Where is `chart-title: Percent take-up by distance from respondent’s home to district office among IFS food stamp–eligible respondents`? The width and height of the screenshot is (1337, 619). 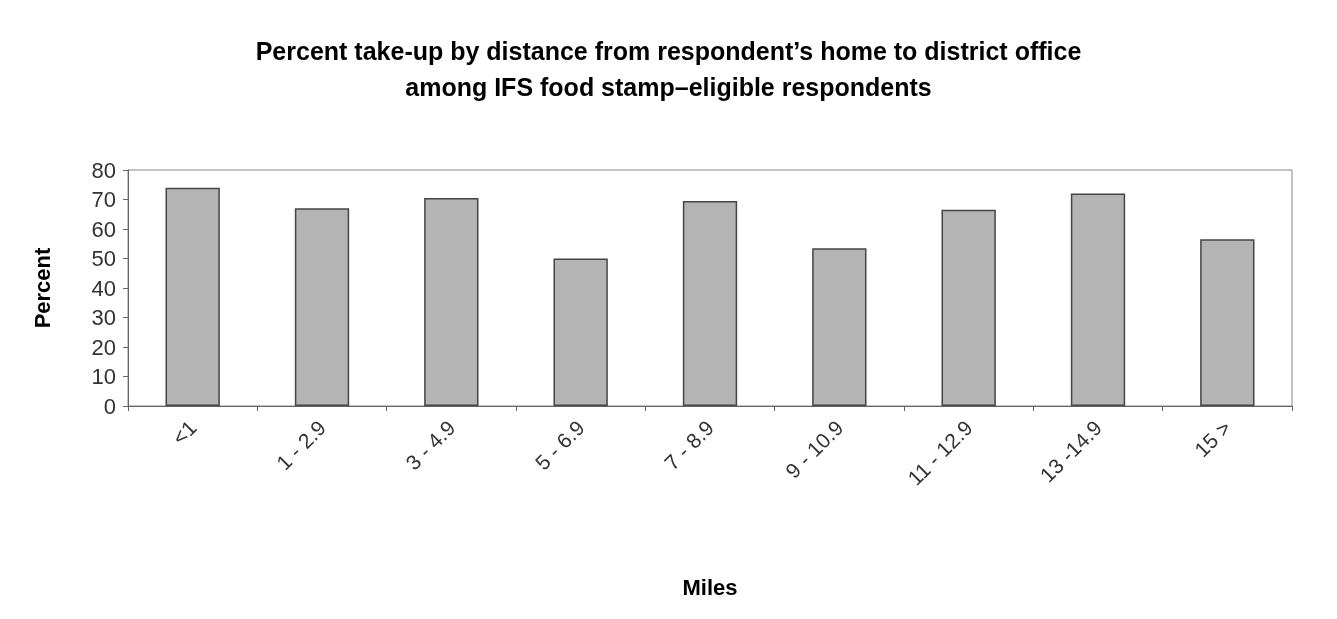
chart-title: Percent take-up by distance from respondent’s home to district office among IFS food stamp–eligible respondents is located at coordinates (668, 69).